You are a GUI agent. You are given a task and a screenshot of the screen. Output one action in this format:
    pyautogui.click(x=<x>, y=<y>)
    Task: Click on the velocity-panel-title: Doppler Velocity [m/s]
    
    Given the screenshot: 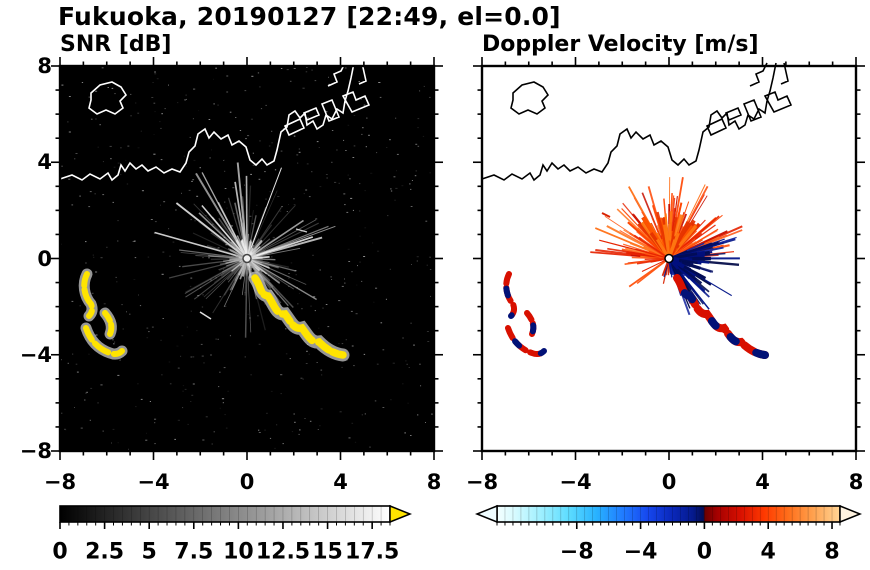 What is the action you would take?
    pyautogui.click(x=620, y=44)
    